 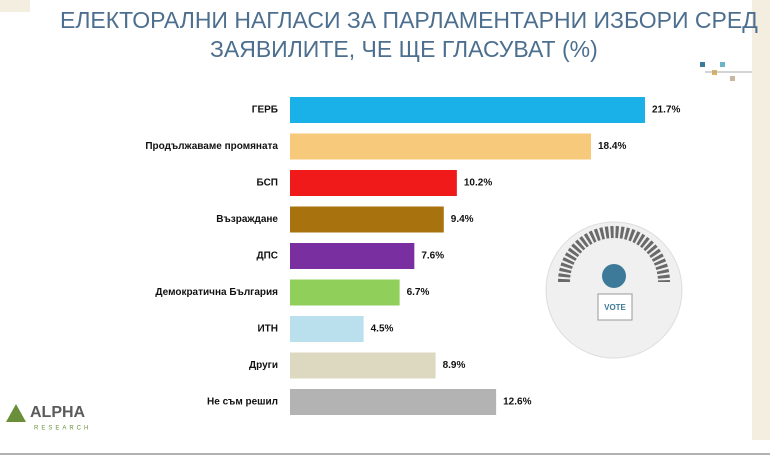 I want to click on vote-label: VOTE, so click(x=615, y=307).